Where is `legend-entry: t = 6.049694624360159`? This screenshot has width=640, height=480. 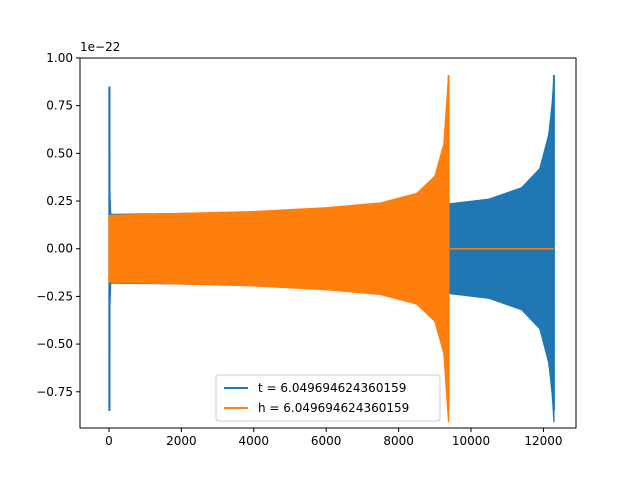 legend-entry: t = 6.049694624360159 is located at coordinates (332, 388).